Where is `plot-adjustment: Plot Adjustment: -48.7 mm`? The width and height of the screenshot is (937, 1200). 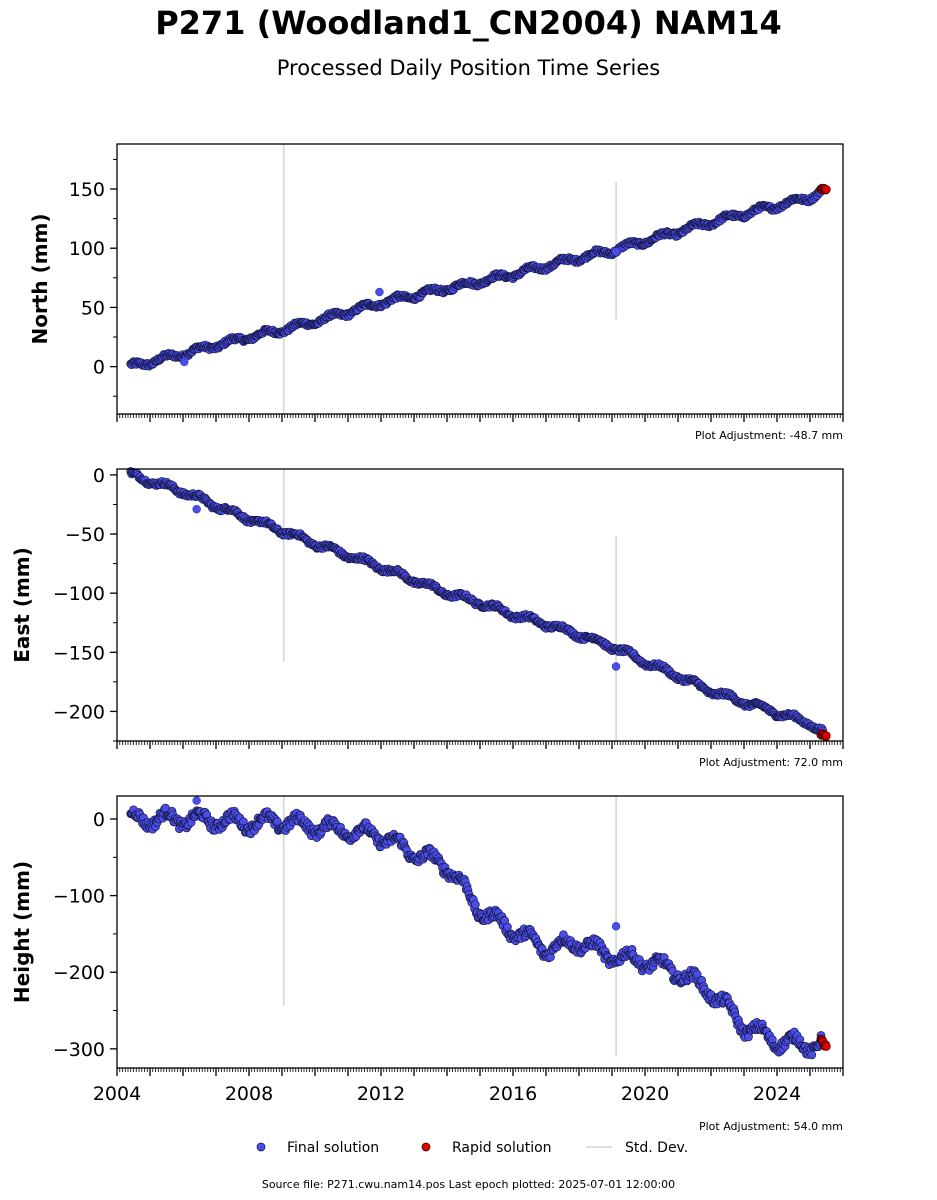 plot-adjustment: Plot Adjustment: -48.7 mm is located at coordinates (769, 435).